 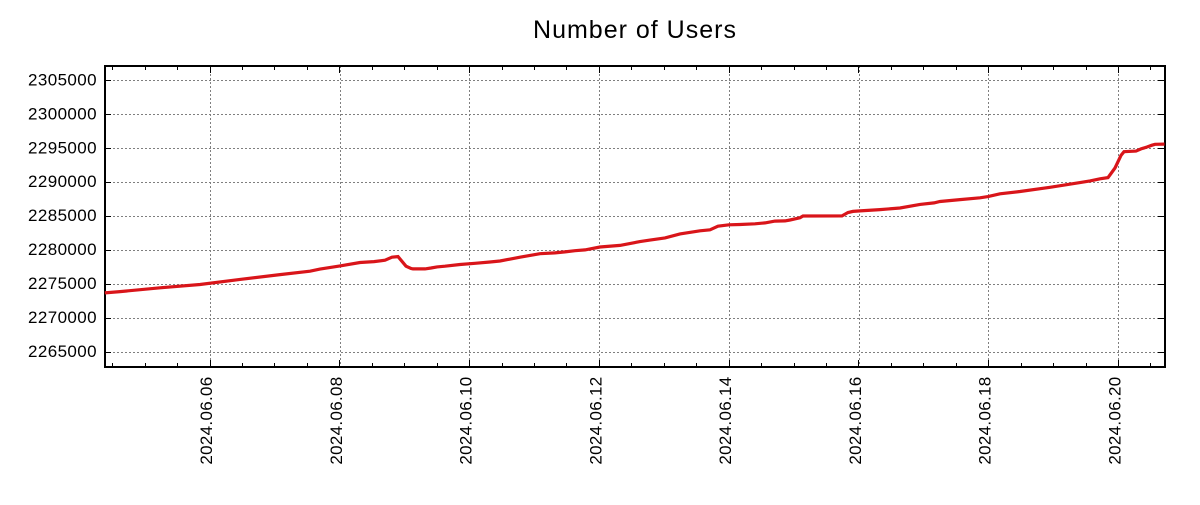 What do you see at coordinates (206, 421) in the screenshot?
I see `svg-text: 2024.06.06` at bounding box center [206, 421].